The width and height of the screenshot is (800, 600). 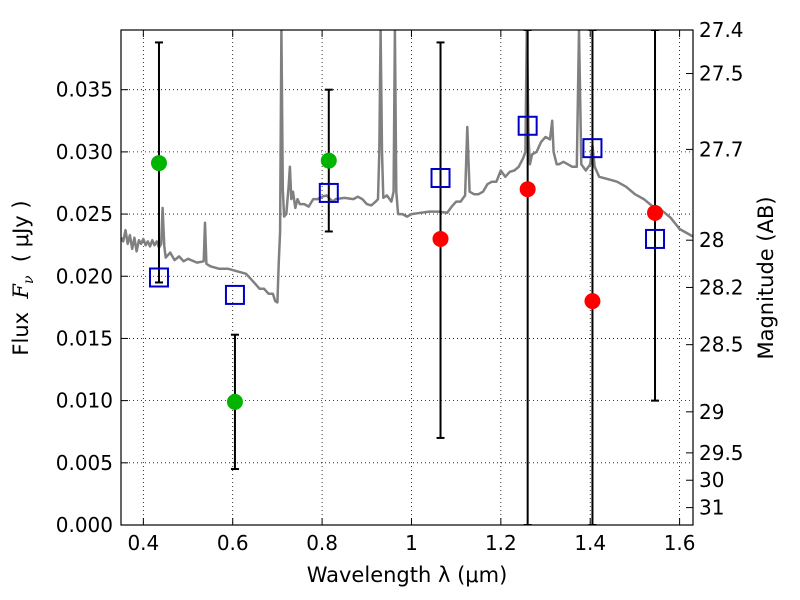 I want to click on x-tick-label: 0.4, so click(x=143, y=543).